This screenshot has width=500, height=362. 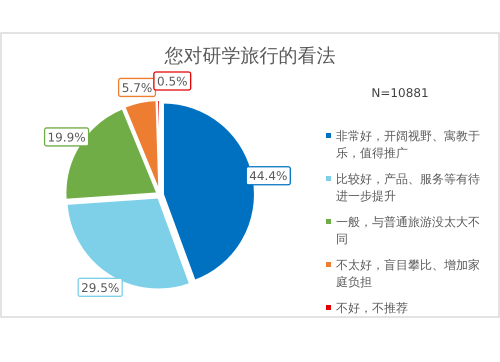 I want to click on legend-label: 非常好，开阔视野、寓教于乐，值得推广, so click(x=408, y=144).